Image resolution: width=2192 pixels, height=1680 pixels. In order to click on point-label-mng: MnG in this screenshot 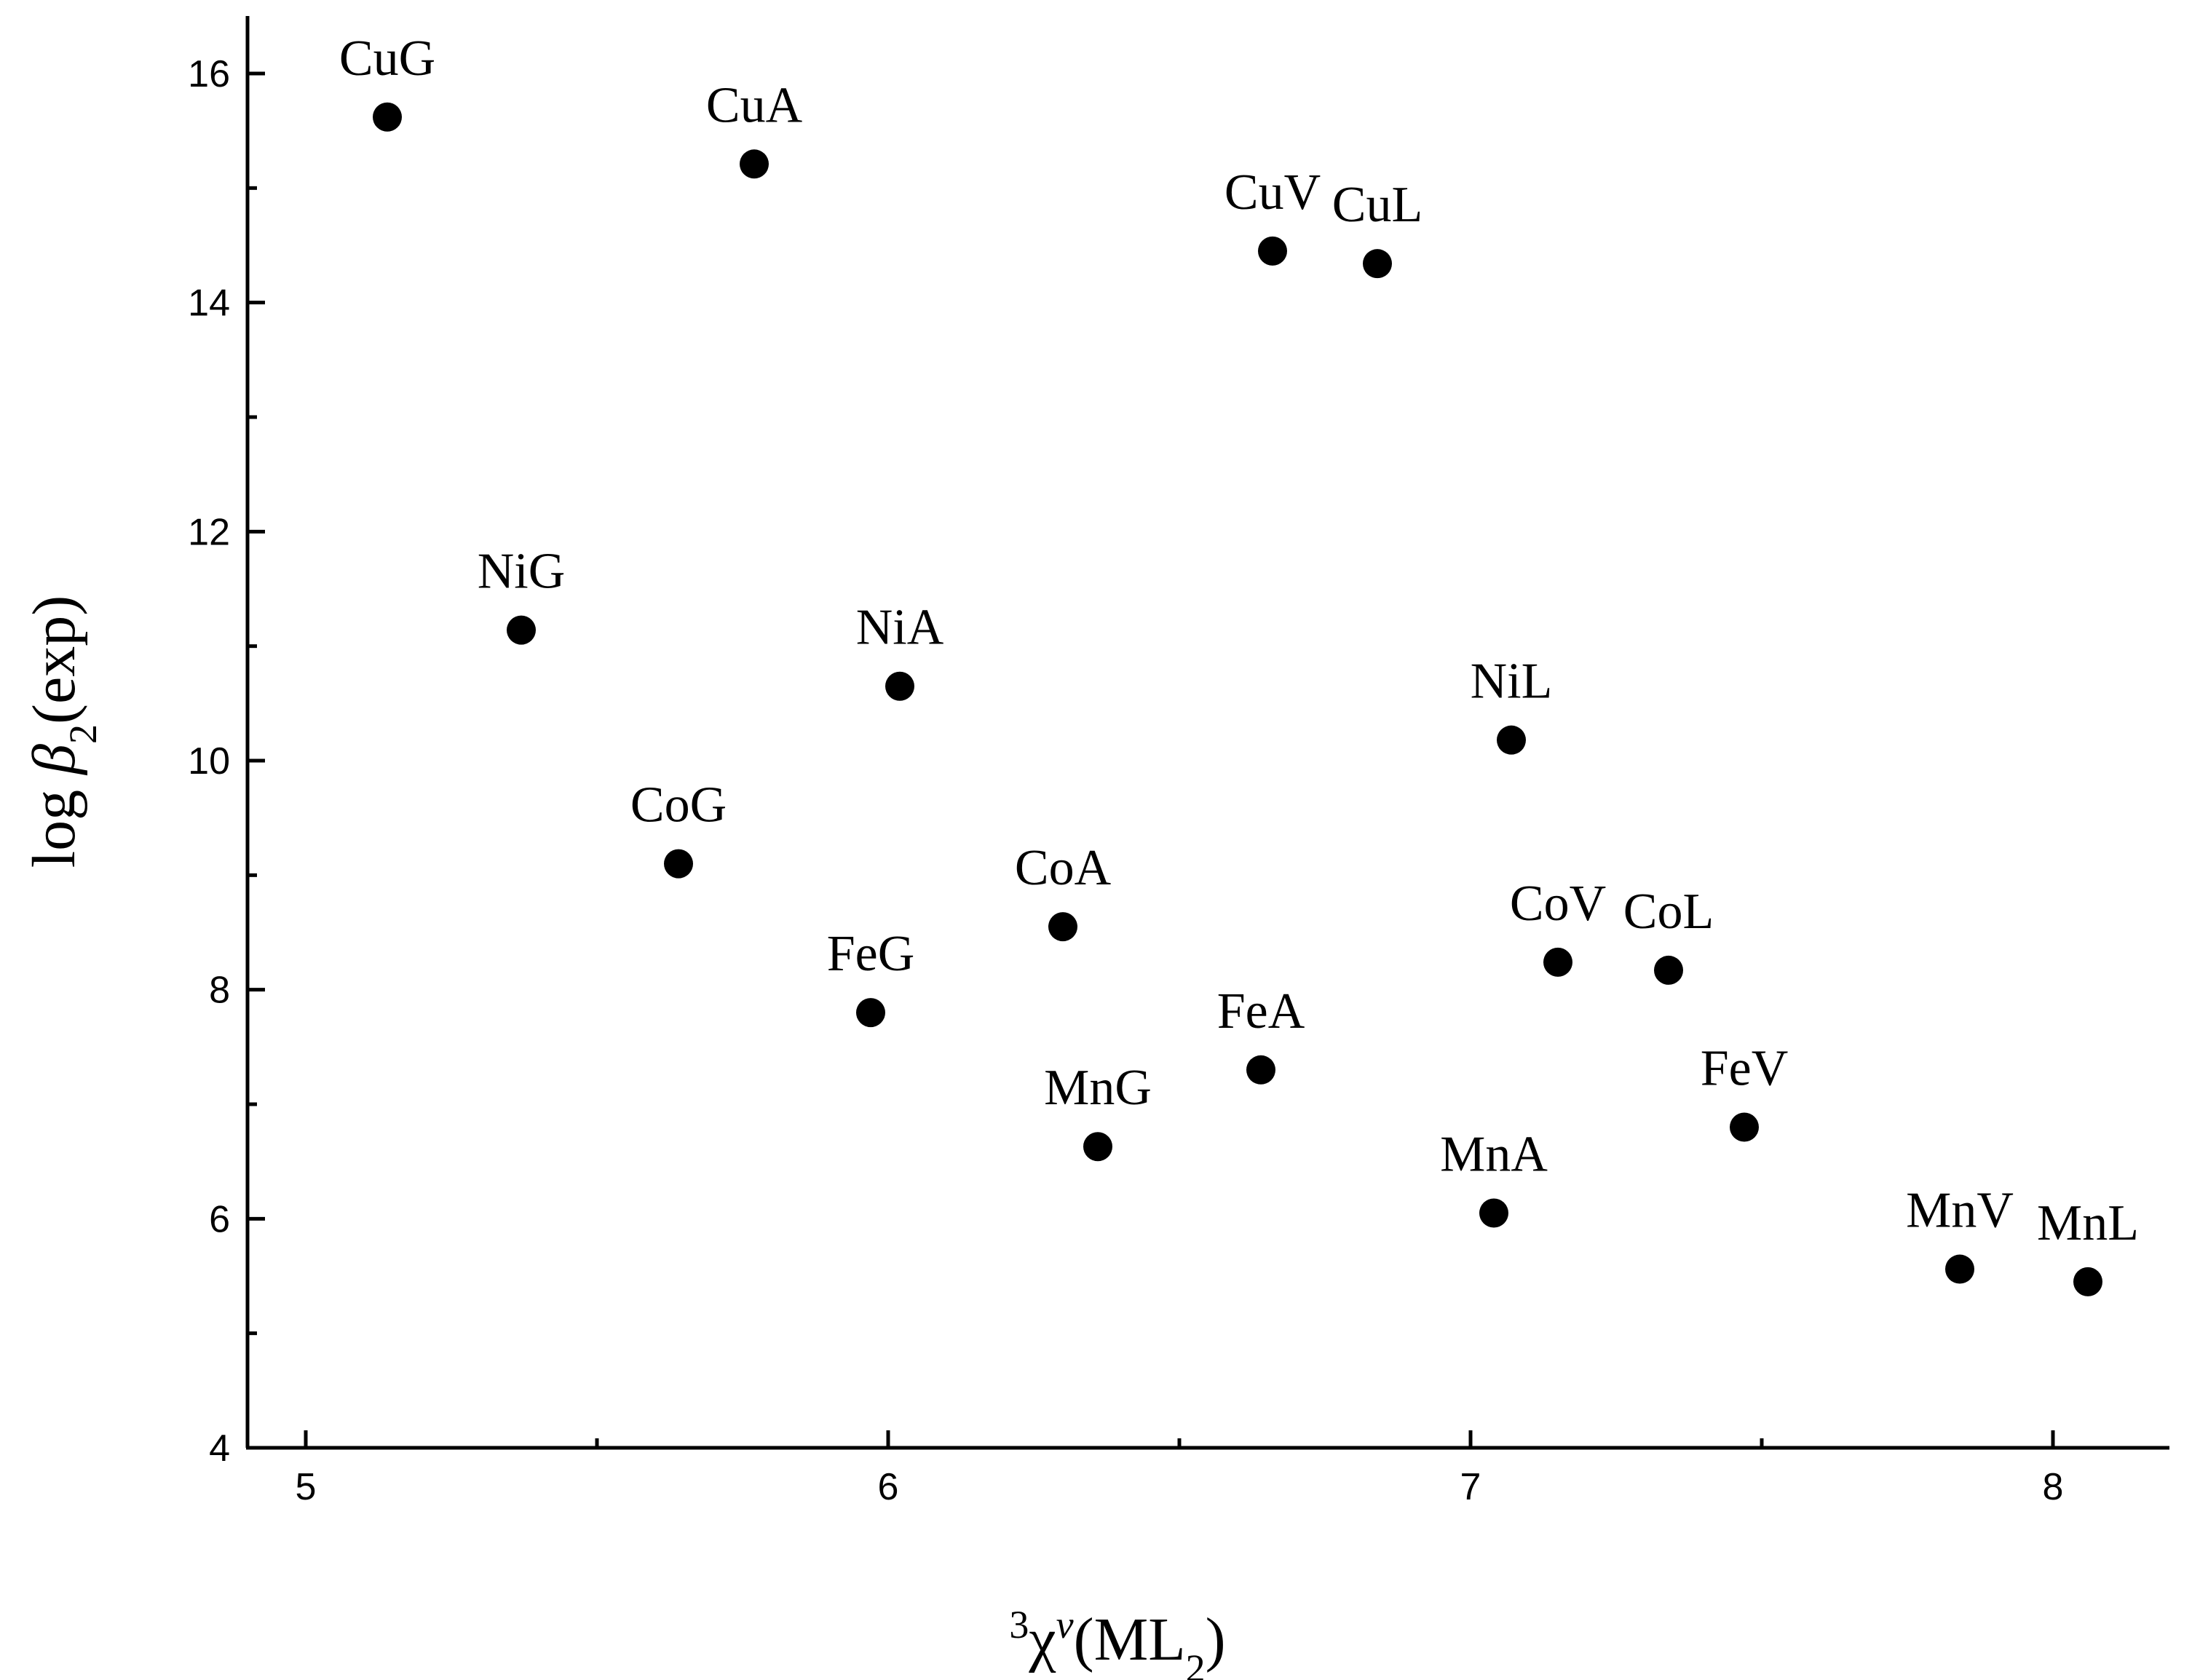, I will do `click(1098, 1088)`.